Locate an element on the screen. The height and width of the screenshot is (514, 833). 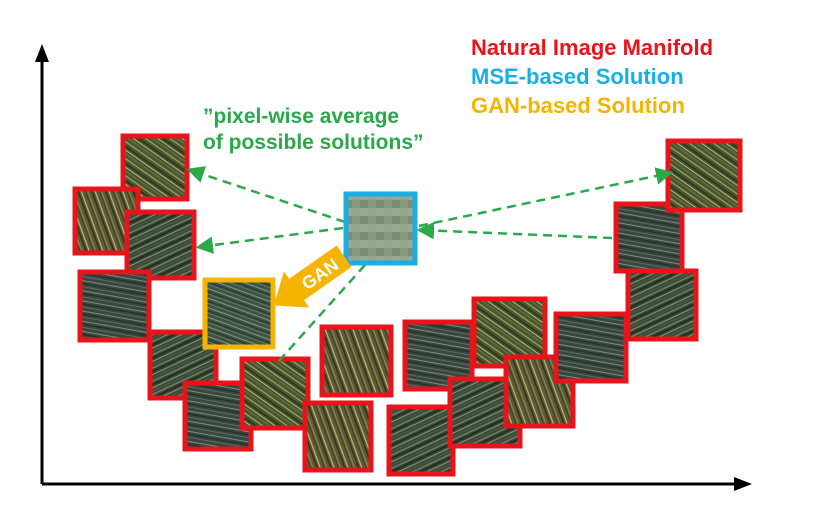
dashed-line is located at coordinates (321, 313).